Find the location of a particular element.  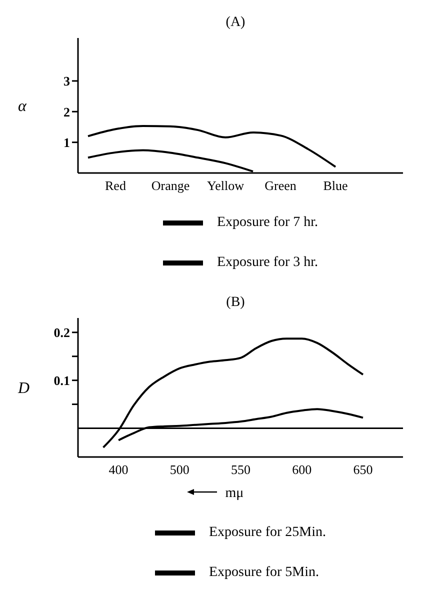

y-axis-title: α is located at coordinates (22, 107).